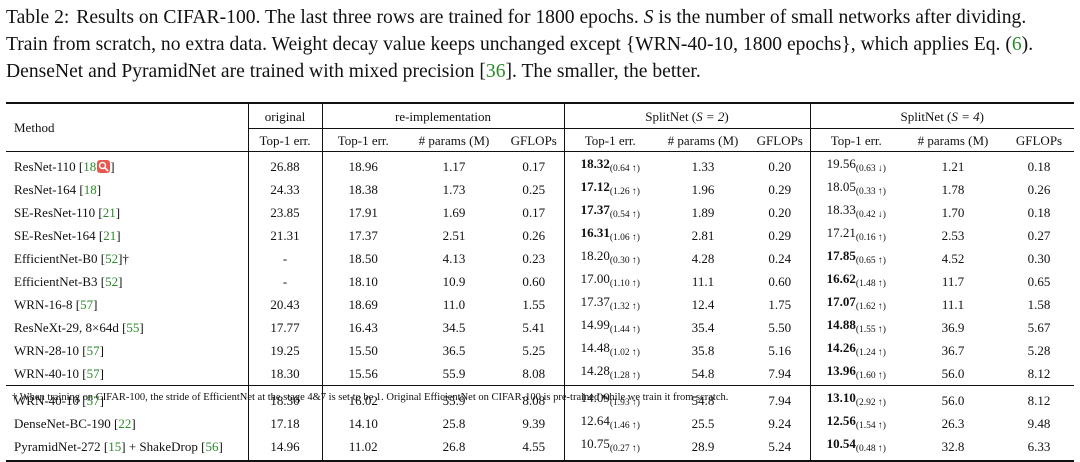 The height and width of the screenshot is (462, 1080). I want to click on s2-top1-value: 17.12, so click(595, 186).